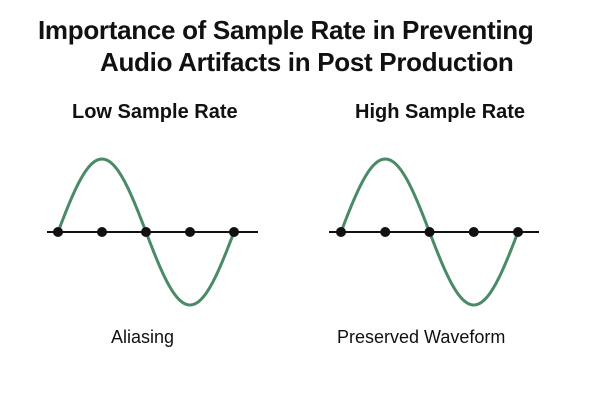 The height and width of the screenshot is (400, 600). Describe the element at coordinates (143, 337) in the screenshot. I see `aliasing-caption: Aliasing` at that location.